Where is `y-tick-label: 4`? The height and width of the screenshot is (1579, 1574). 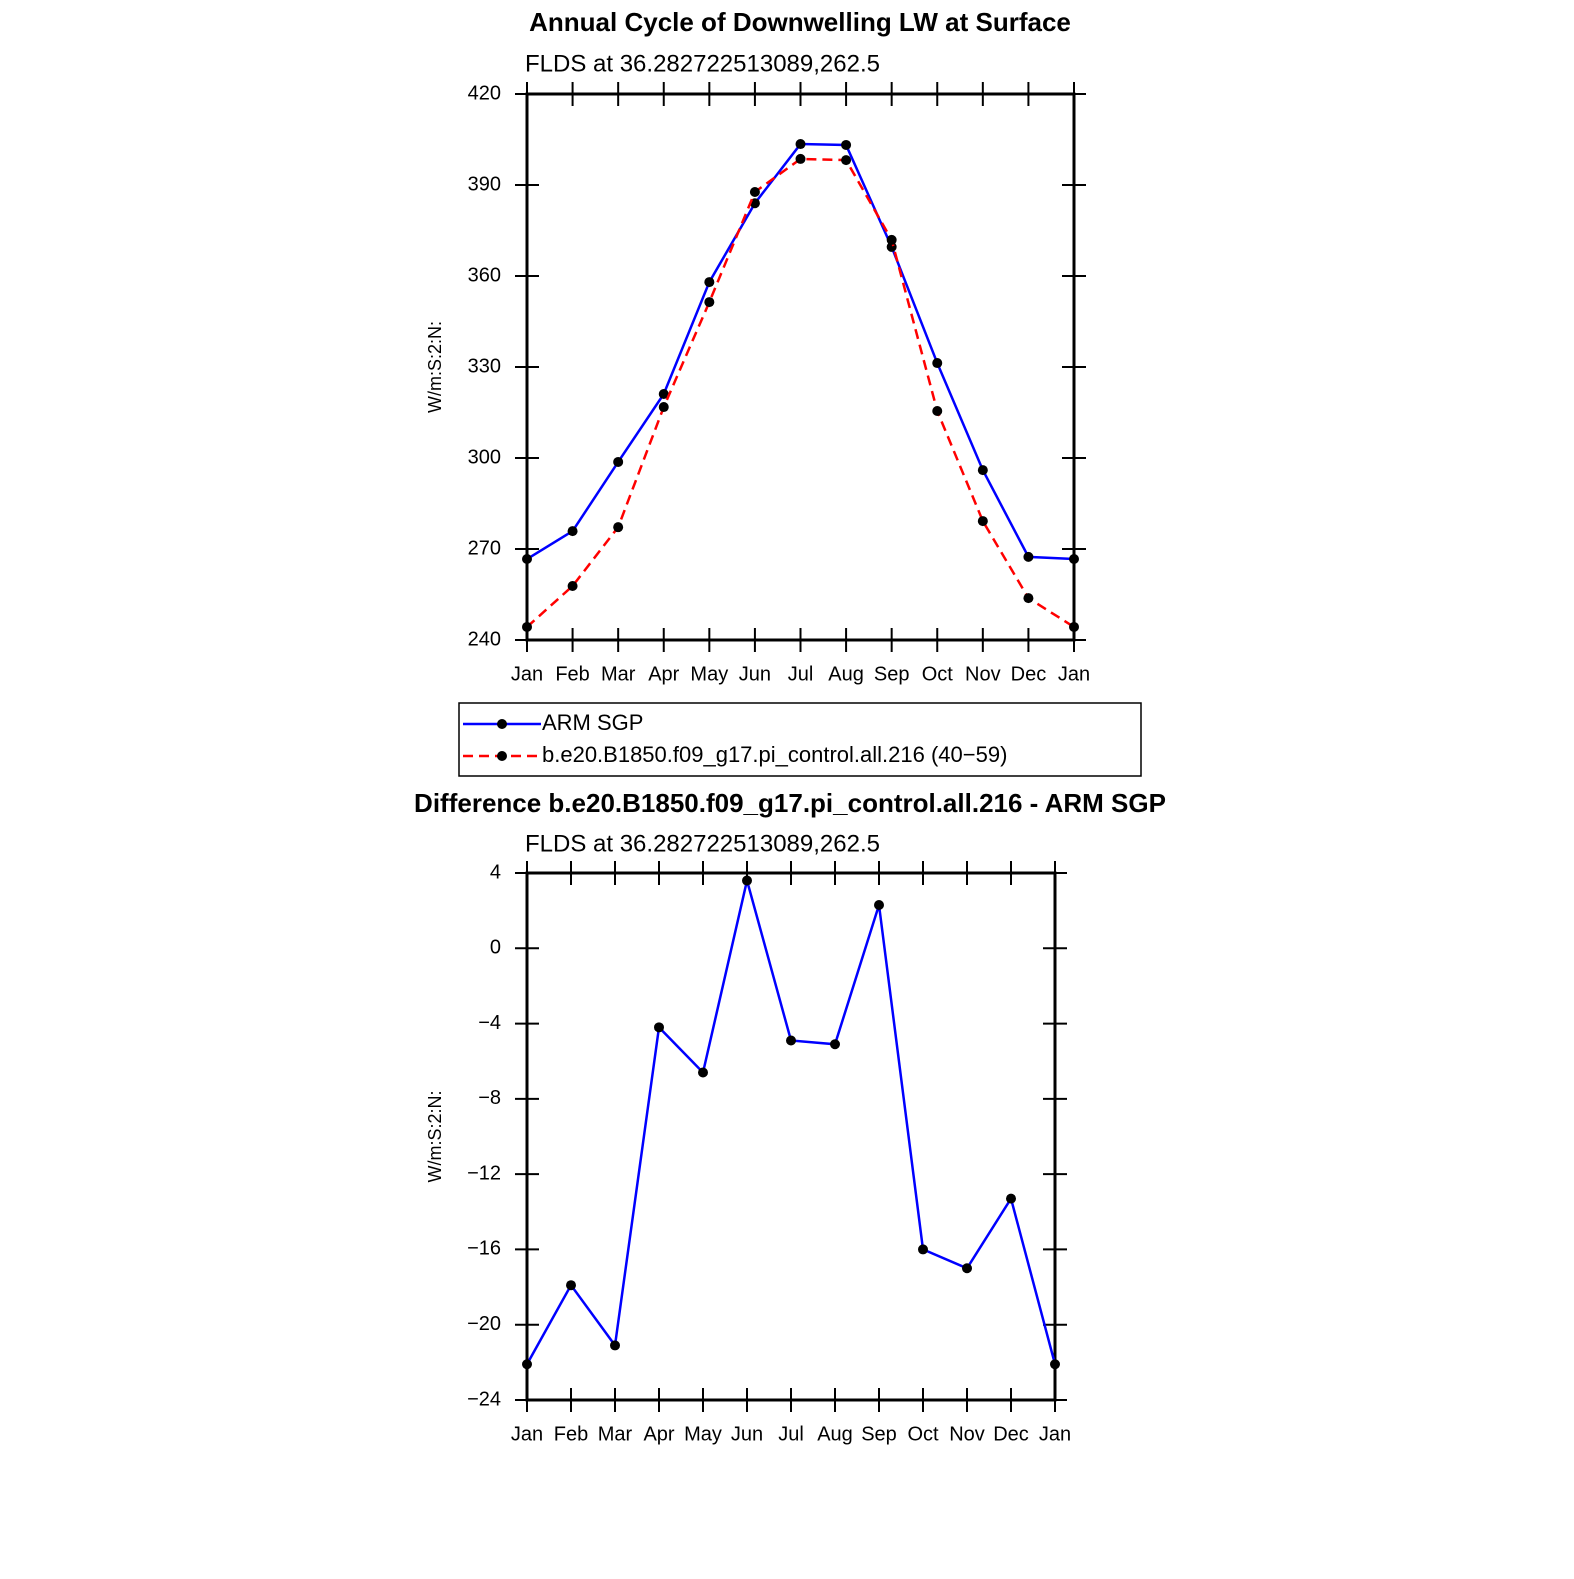 y-tick-label: 4 is located at coordinates (495, 872).